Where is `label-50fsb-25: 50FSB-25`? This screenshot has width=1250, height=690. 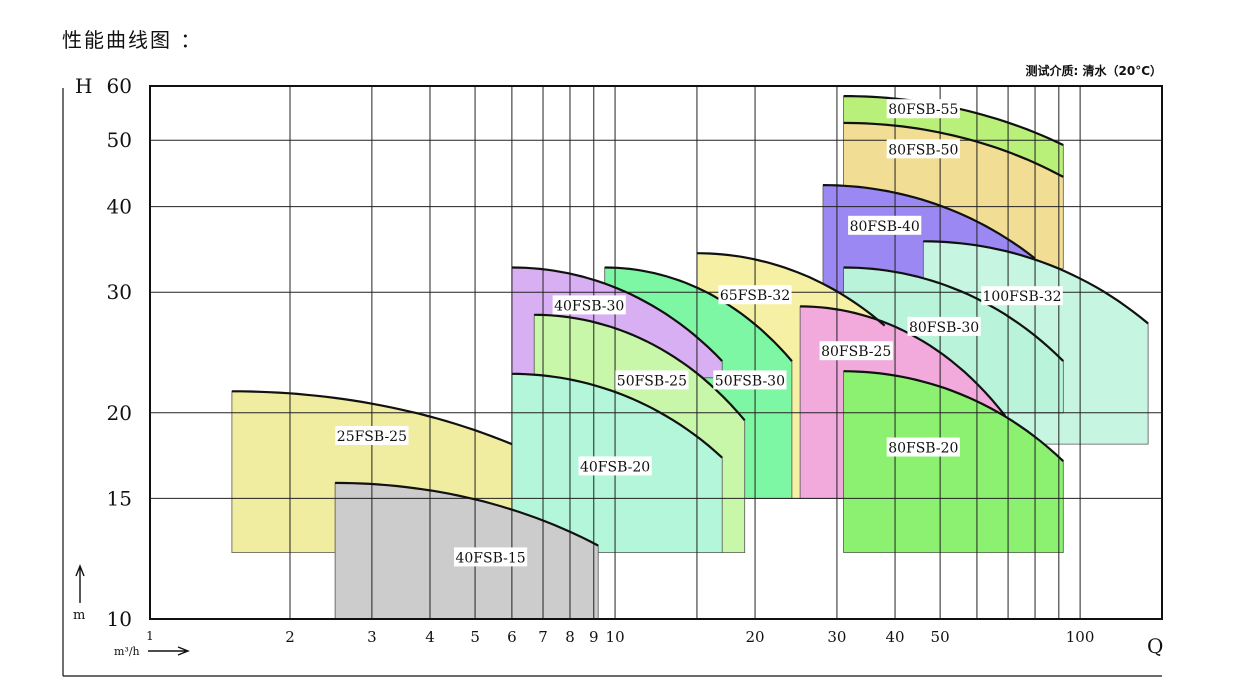 label-50fsb-25: 50FSB-25 is located at coordinates (652, 381).